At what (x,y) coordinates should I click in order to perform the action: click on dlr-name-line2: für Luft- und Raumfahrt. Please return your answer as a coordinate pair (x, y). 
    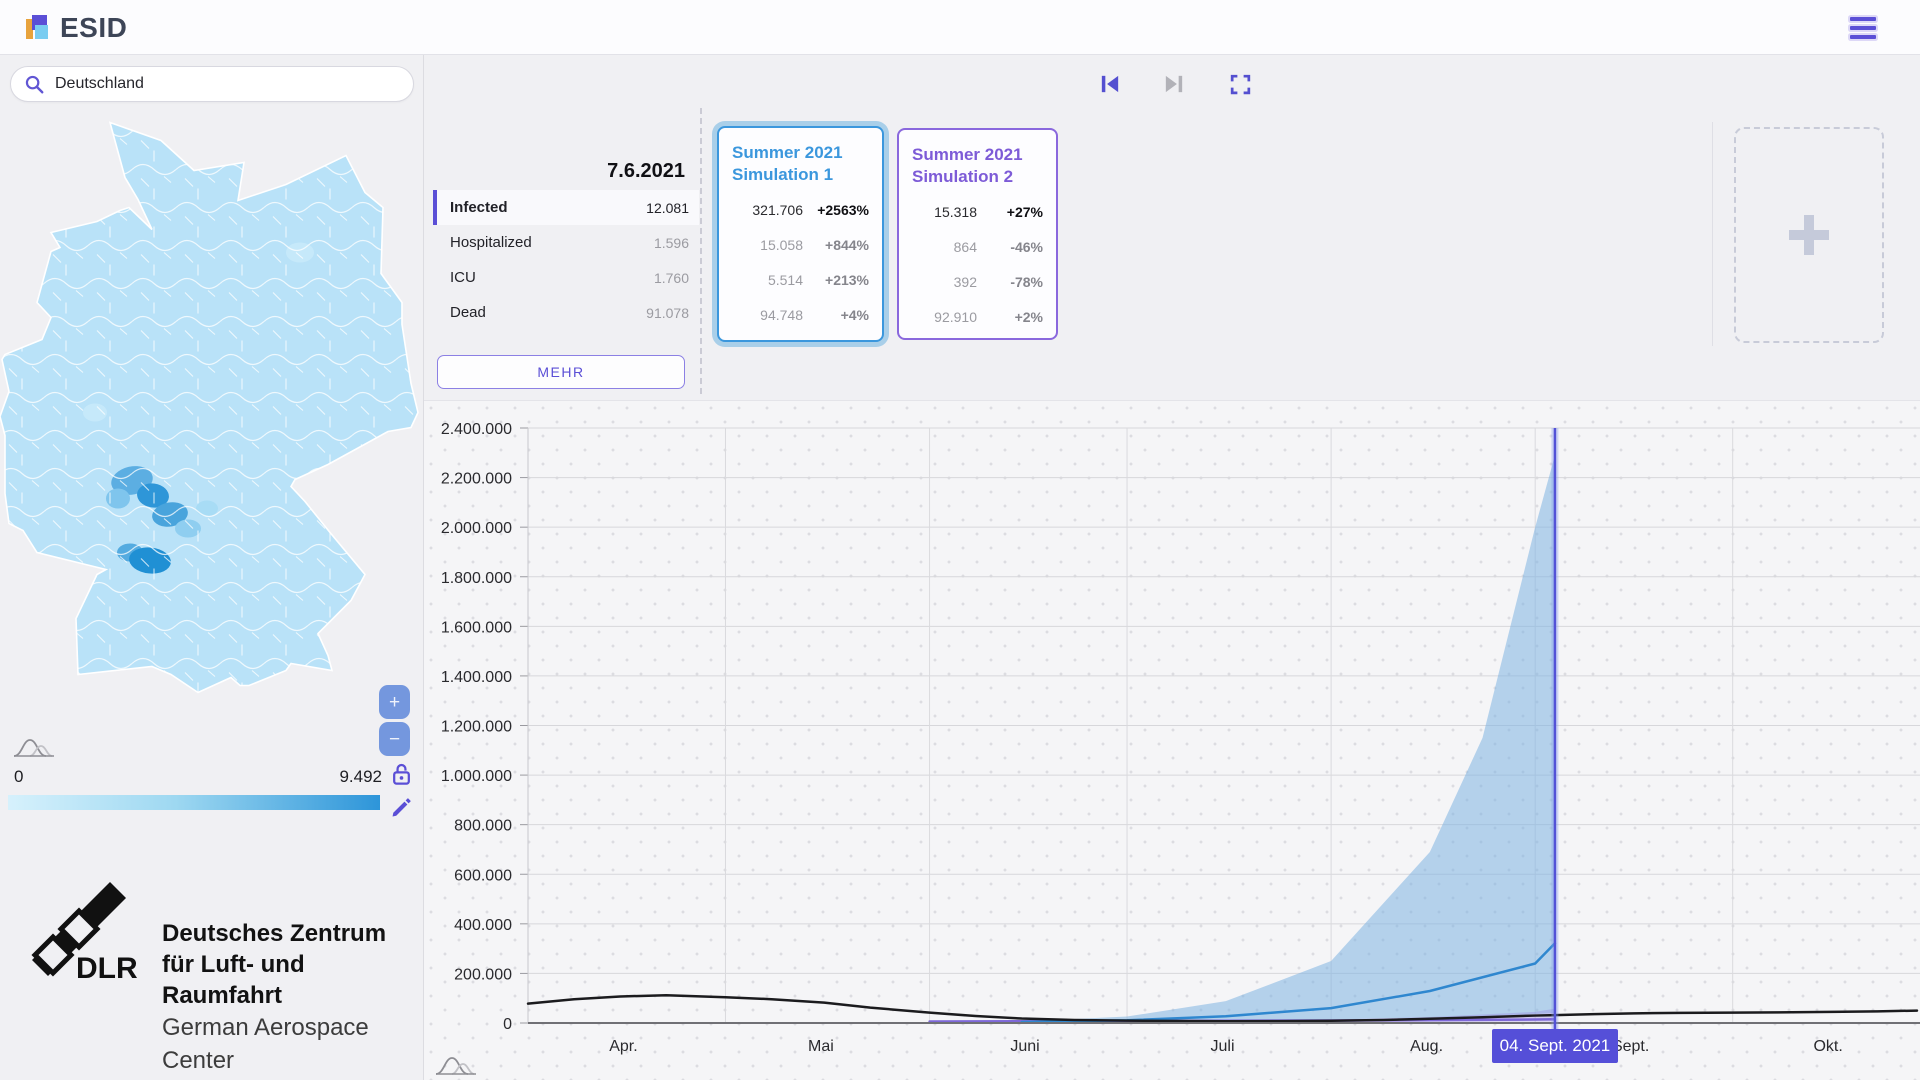
    Looking at the image, I should click on (233, 980).